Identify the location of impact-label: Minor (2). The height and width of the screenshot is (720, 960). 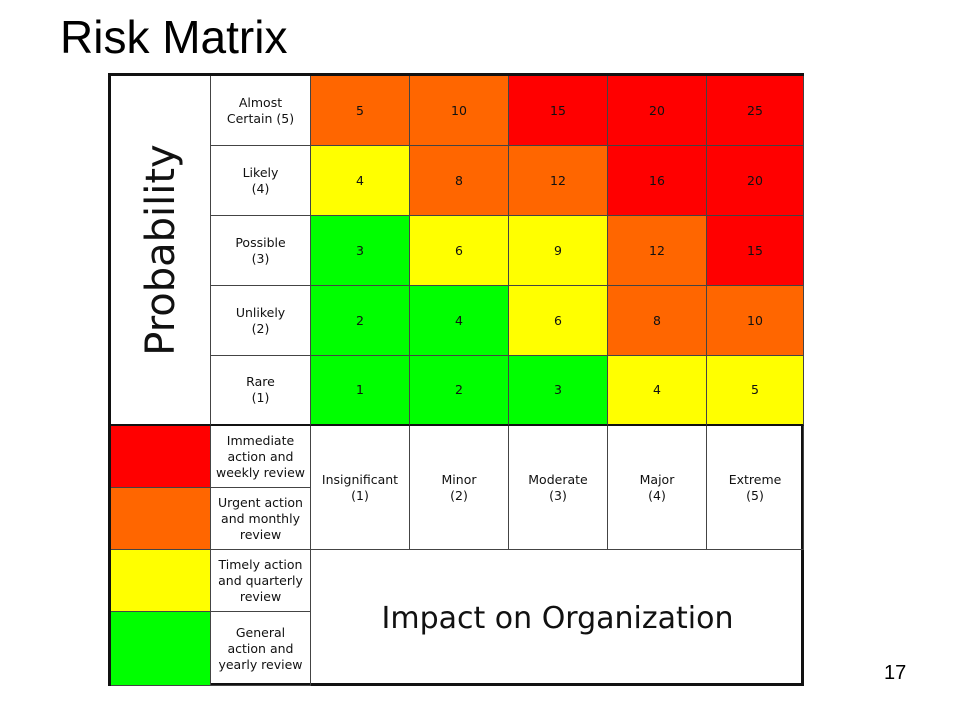
(459, 488).